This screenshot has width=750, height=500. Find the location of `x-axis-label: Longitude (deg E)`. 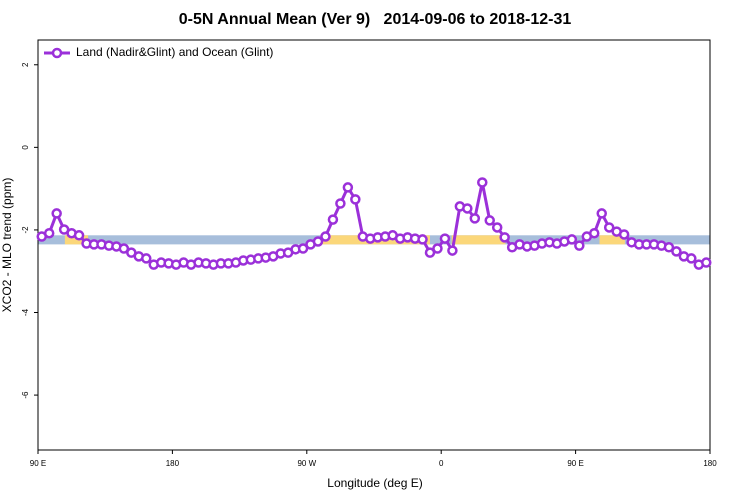

x-axis-label: Longitude (deg E) is located at coordinates (374, 483).